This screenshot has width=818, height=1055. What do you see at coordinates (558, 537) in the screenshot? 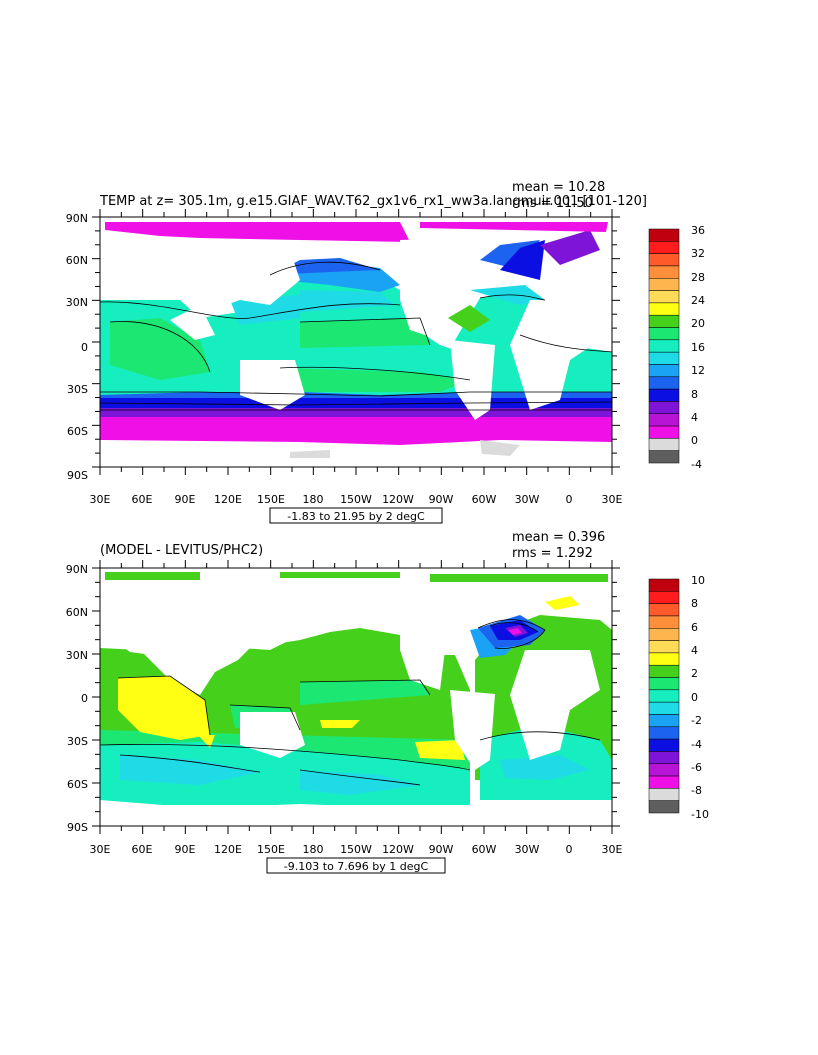
I see `mean-label: mean = 0.396` at bounding box center [558, 537].